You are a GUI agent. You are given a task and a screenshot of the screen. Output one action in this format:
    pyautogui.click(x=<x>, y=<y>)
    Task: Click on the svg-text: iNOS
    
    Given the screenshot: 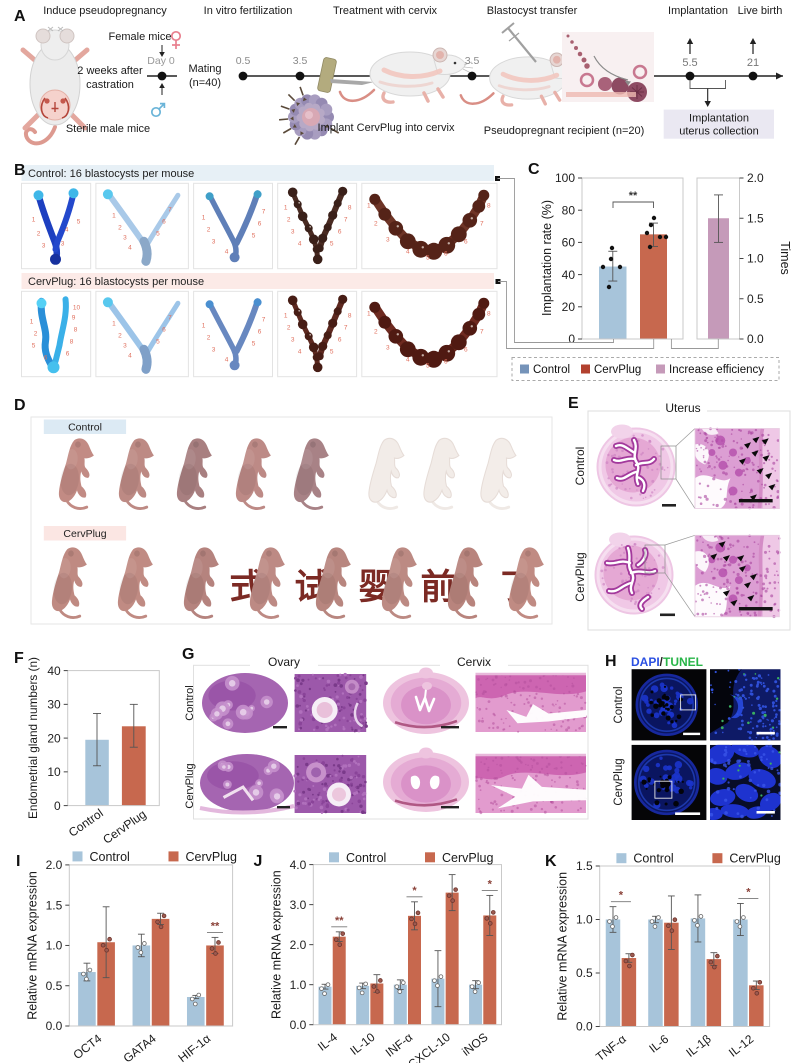 What is the action you would take?
    pyautogui.click(x=474, y=1044)
    